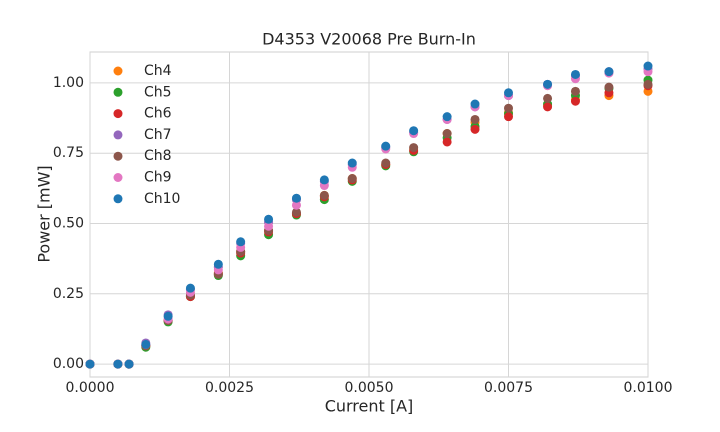 The image size is (720, 432). Describe the element at coordinates (158, 114) in the screenshot. I see `legend-label: Ch6` at that location.